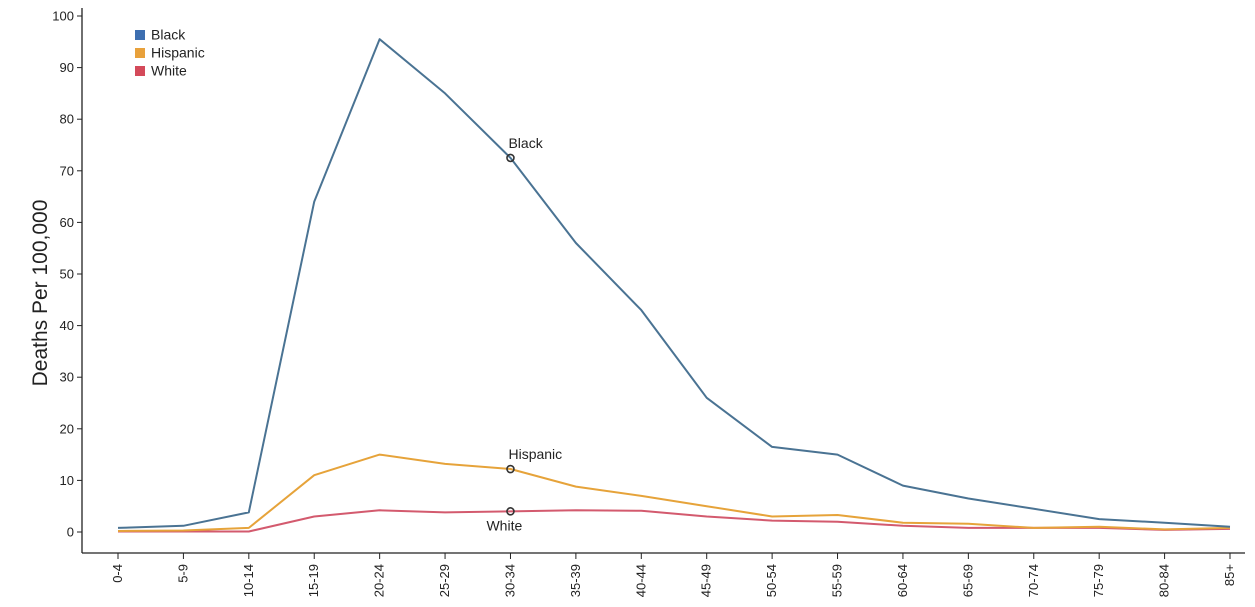 The image size is (1255, 607). I want to click on annotation-label: Hispanic, so click(535, 454).